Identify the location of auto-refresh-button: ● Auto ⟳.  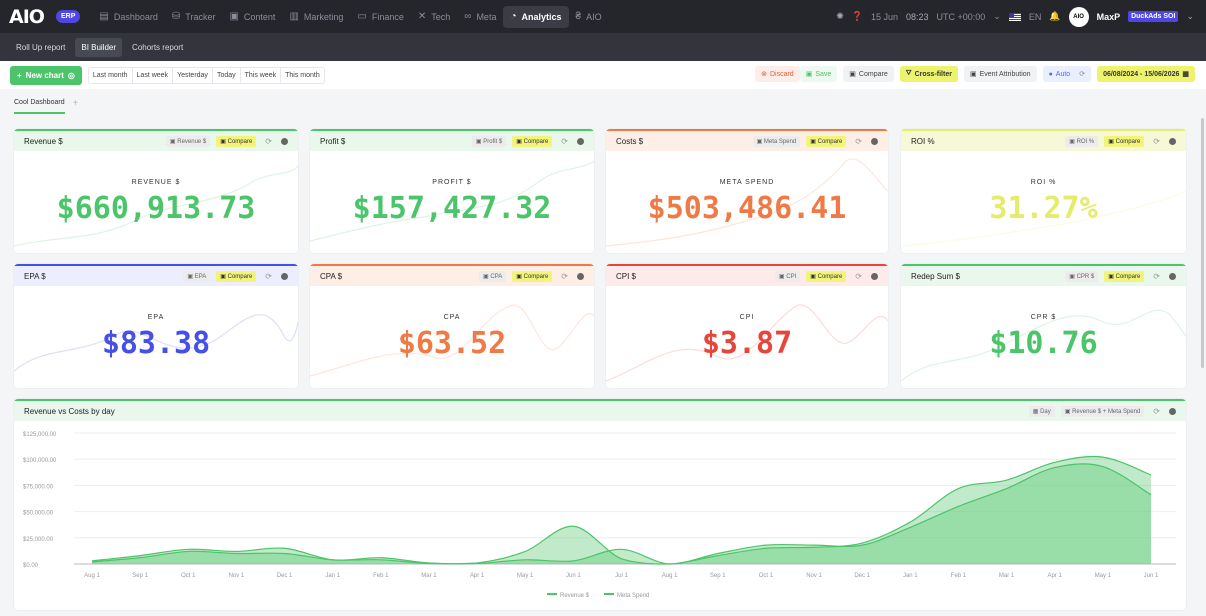
(1067, 74).